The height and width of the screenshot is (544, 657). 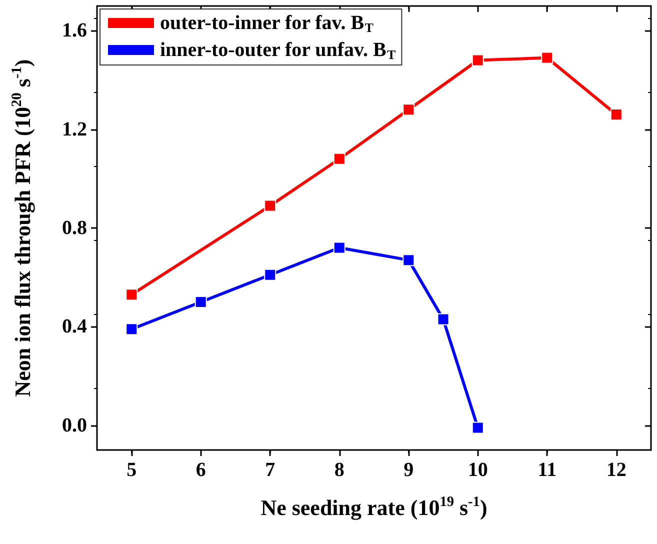 What do you see at coordinates (74, 31) in the screenshot?
I see `y-tick-label: 1.6` at bounding box center [74, 31].